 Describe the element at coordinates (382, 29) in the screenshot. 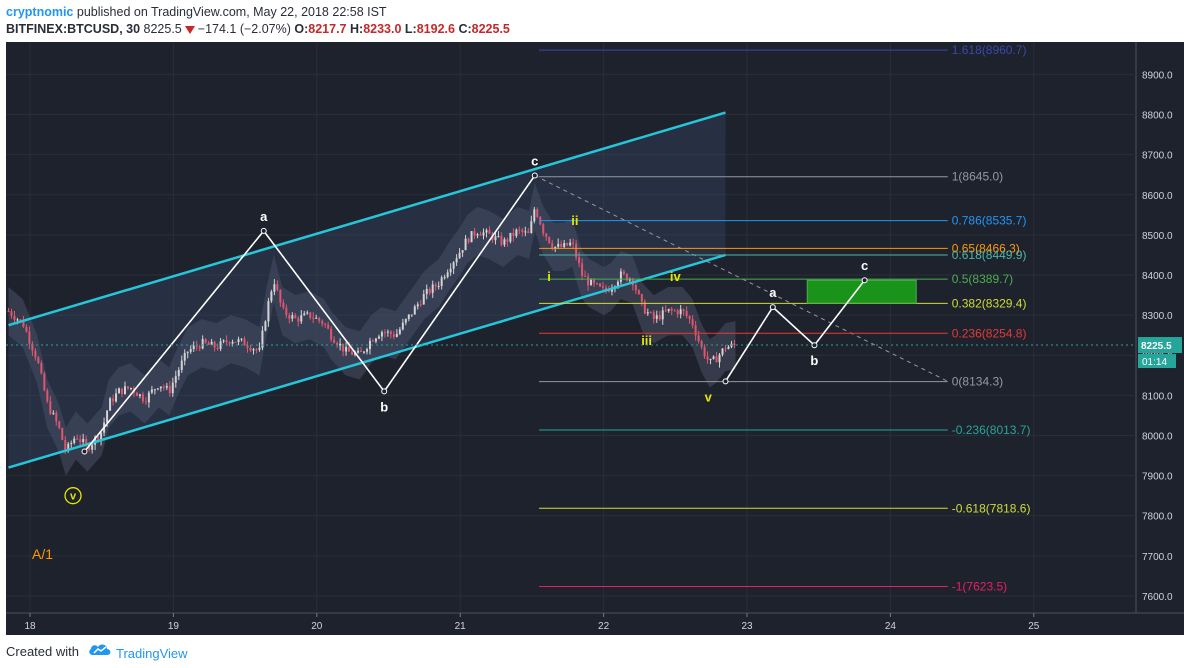

I see `high-value: 8233.0` at that location.